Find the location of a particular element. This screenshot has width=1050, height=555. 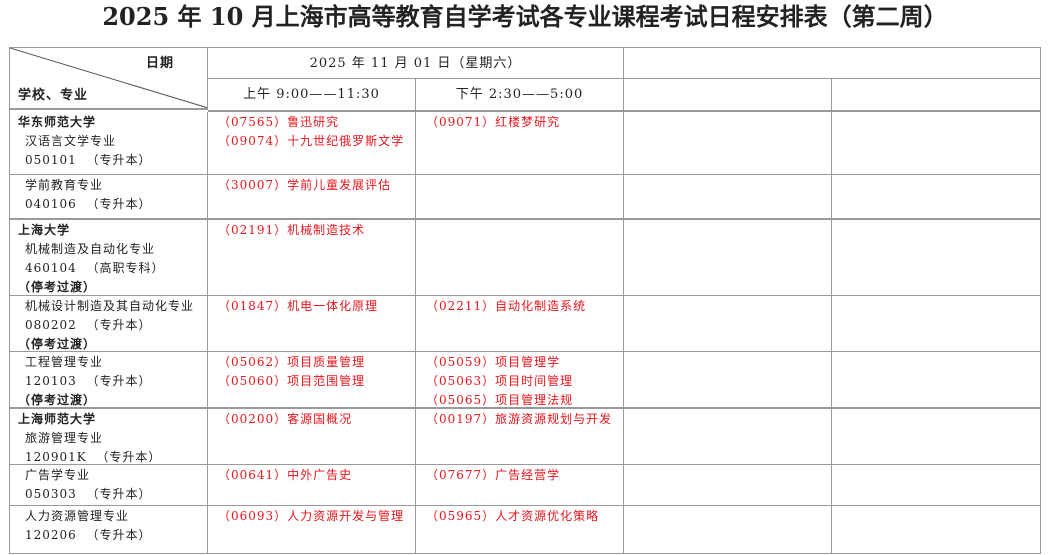

course-item: （05060）项目范围管理 is located at coordinates (292, 381).